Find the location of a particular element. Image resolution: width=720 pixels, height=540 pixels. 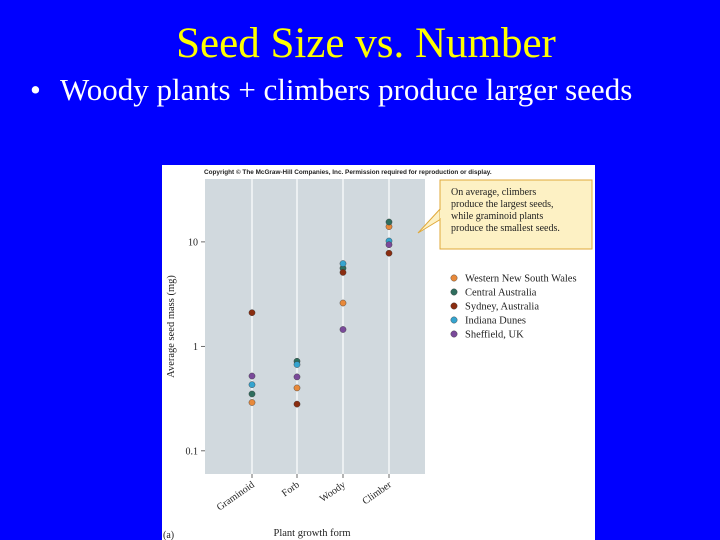

legend-label-2: Sydney, Australia is located at coordinates (502, 307).